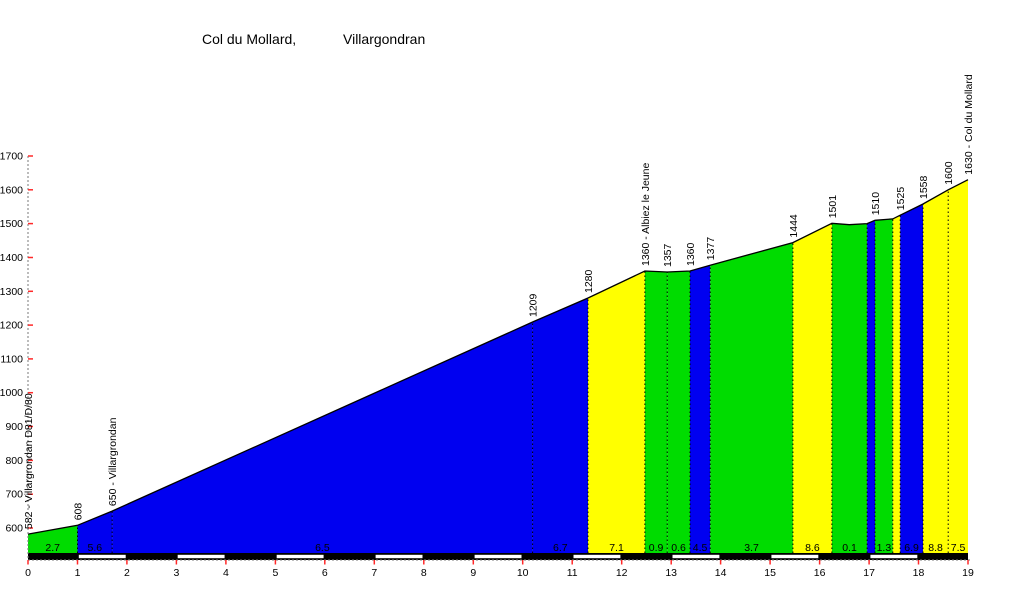 This screenshot has height=600, width=1014. What do you see at coordinates (473, 573) in the screenshot?
I see `x-axis-tick-label: 9` at bounding box center [473, 573].